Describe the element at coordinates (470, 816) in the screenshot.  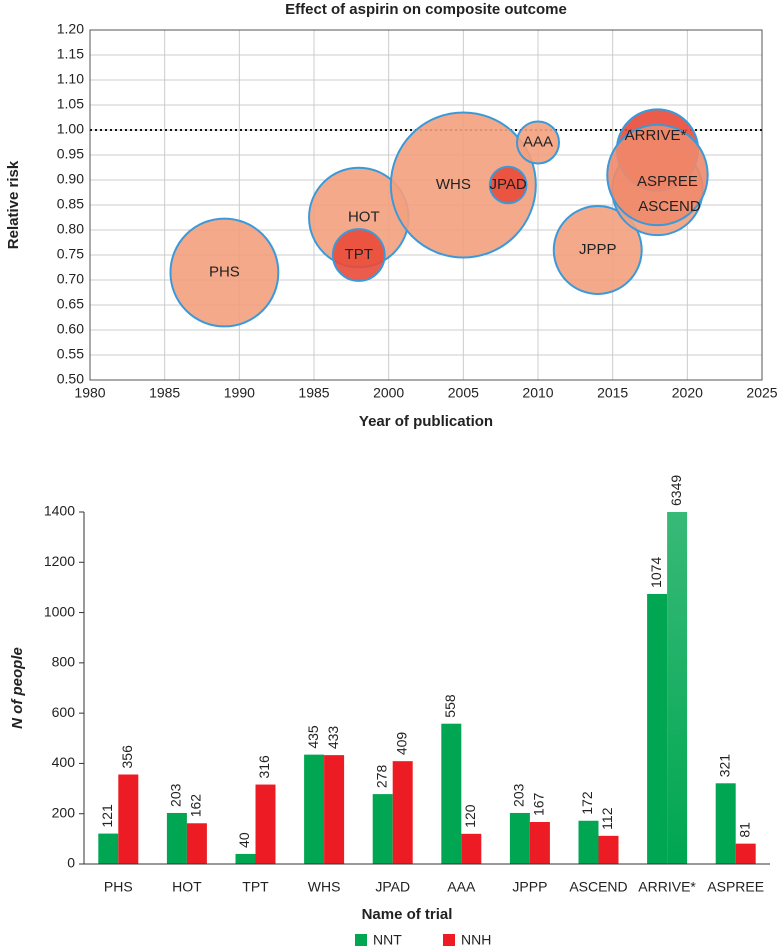
I see `value-label: 120` at that location.